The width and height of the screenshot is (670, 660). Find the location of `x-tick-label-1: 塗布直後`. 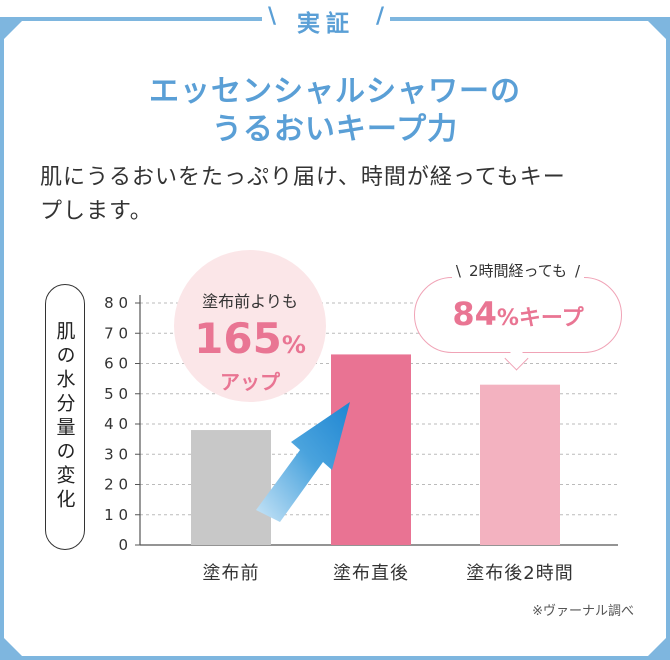

x-tick-label-1: 塗布直後 is located at coordinates (371, 573).